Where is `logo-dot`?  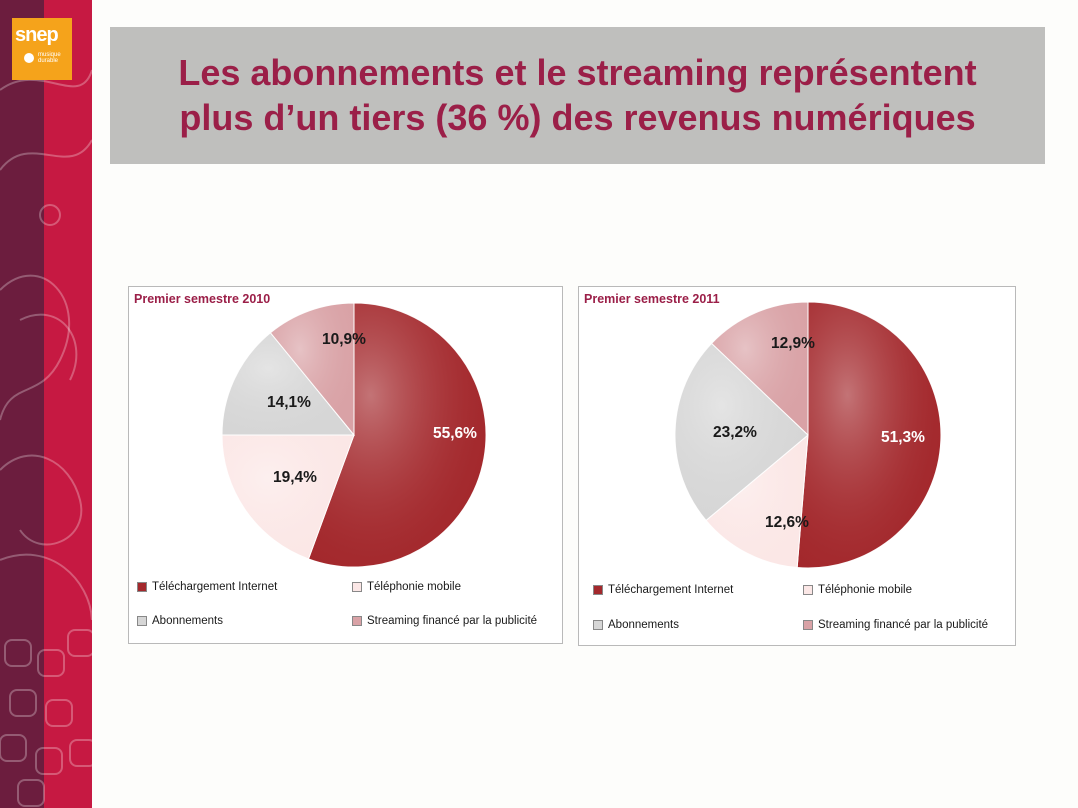 logo-dot is located at coordinates (29, 58).